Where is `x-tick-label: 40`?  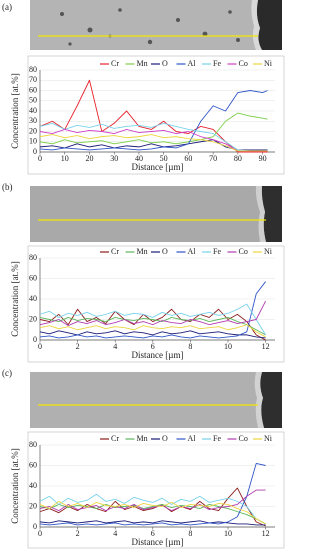
x-tick-label: 40 is located at coordinates (139, 158).